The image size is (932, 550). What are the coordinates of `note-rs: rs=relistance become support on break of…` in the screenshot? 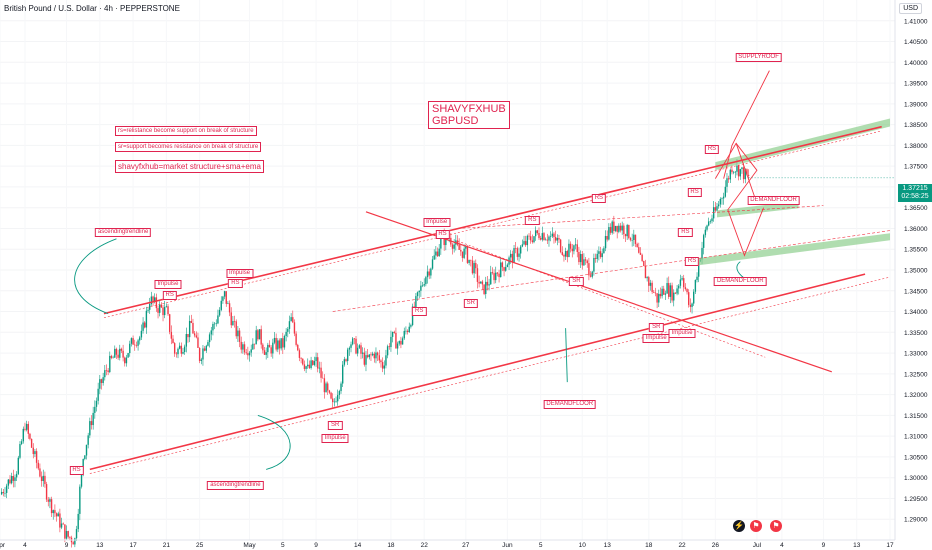 It's located at (186, 131).